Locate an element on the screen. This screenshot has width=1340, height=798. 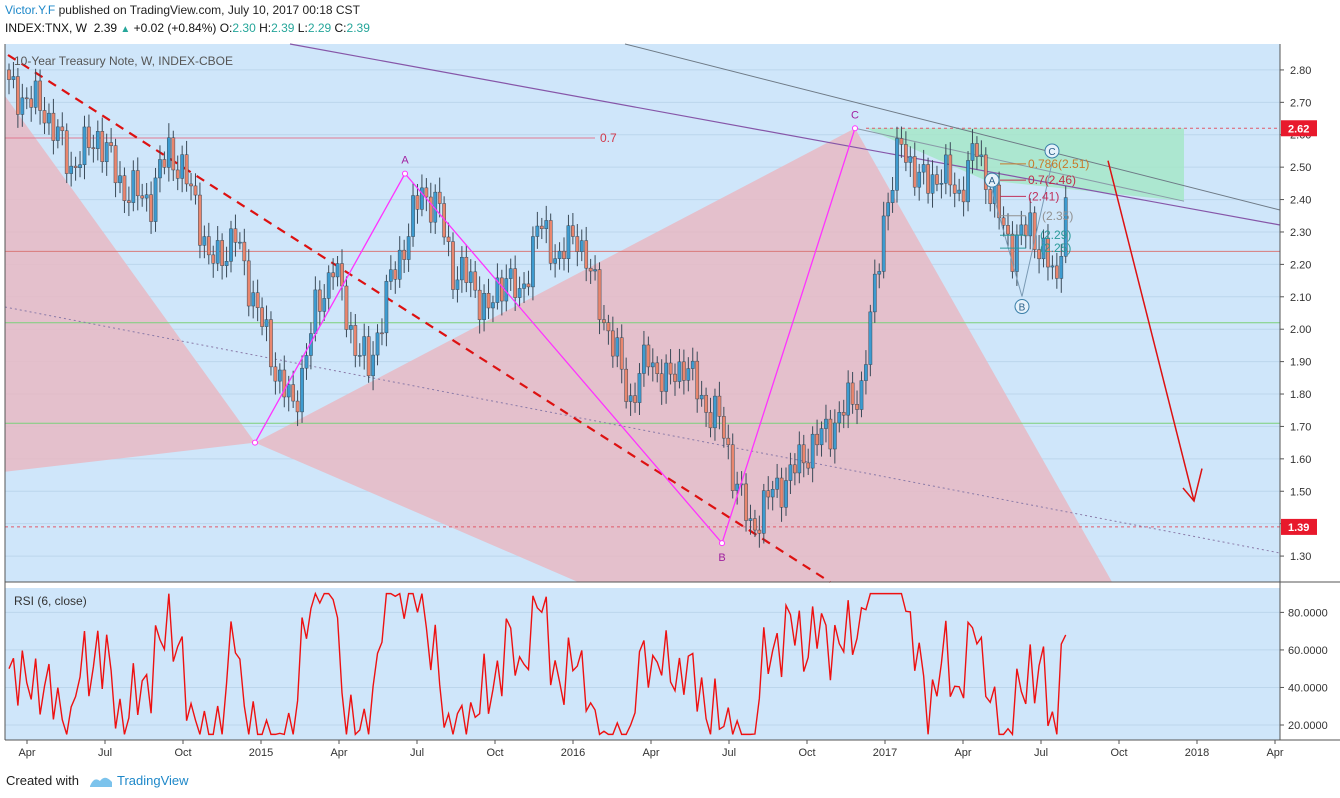
wave-path is located at coordinates (1022, 229).